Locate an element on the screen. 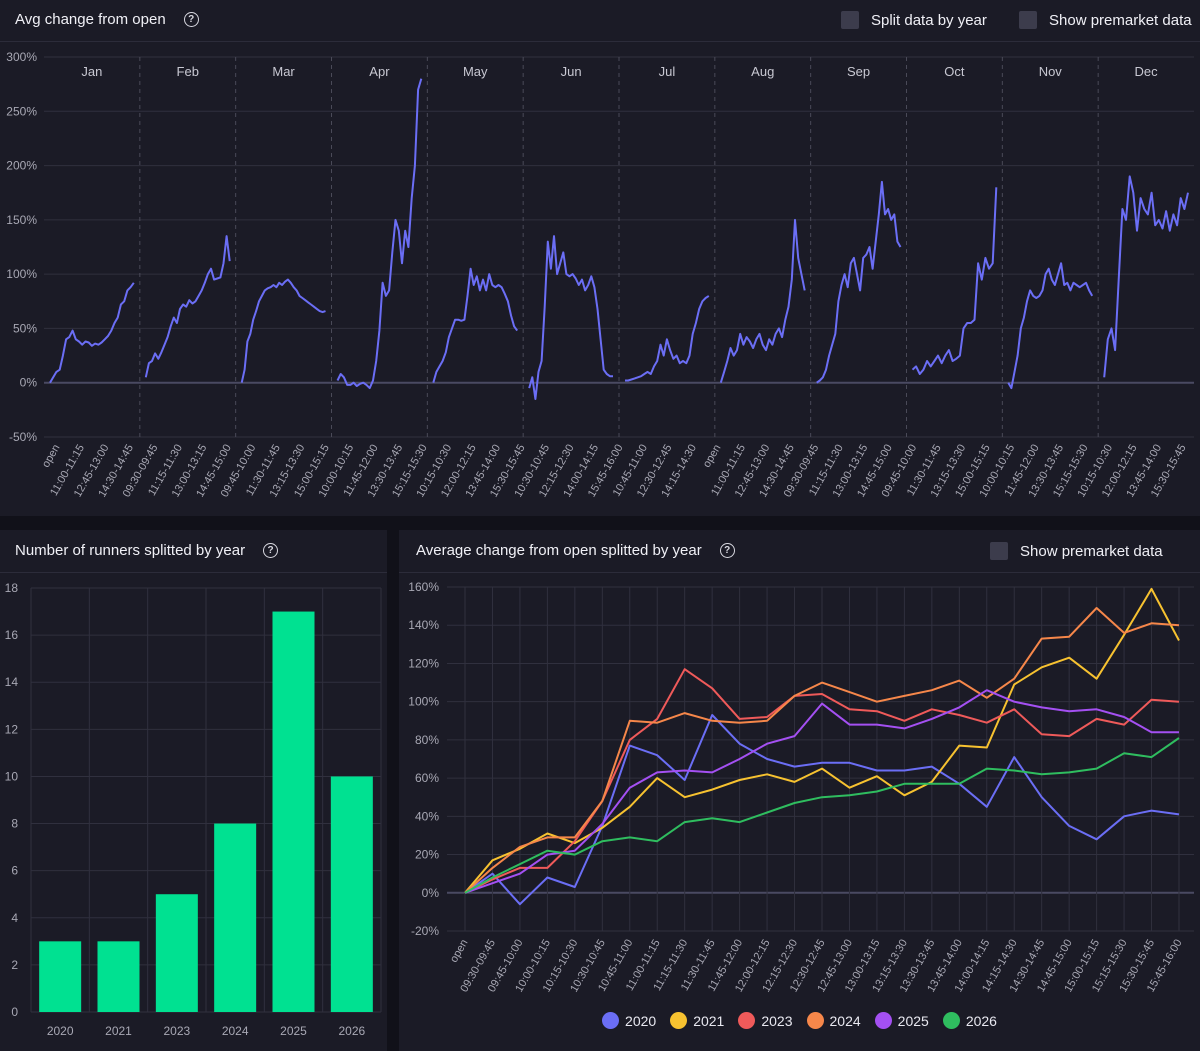 The image size is (1200, 1051). checkbox-label: Split data by year is located at coordinates (929, 20).